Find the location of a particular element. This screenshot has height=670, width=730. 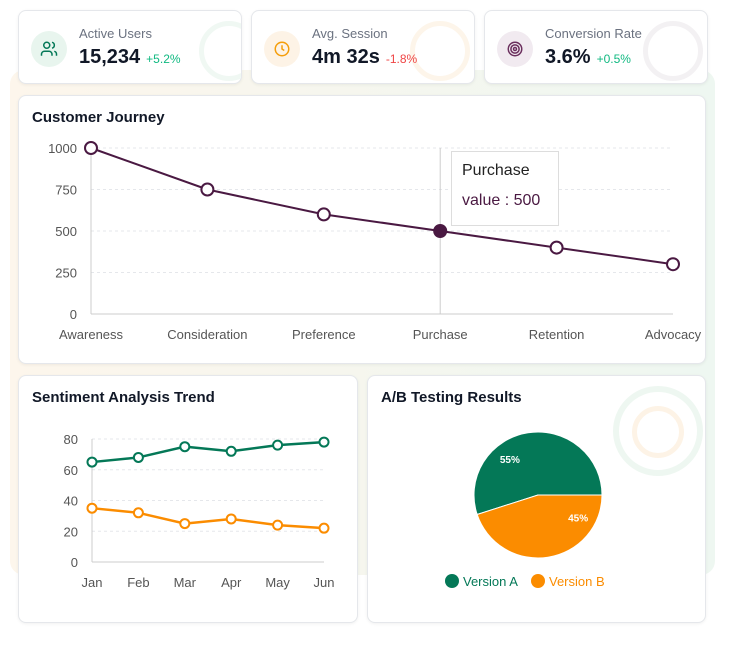

kpi-card-avg-session: Avg. Session 4m 32s -1.8% is located at coordinates (363, 47).